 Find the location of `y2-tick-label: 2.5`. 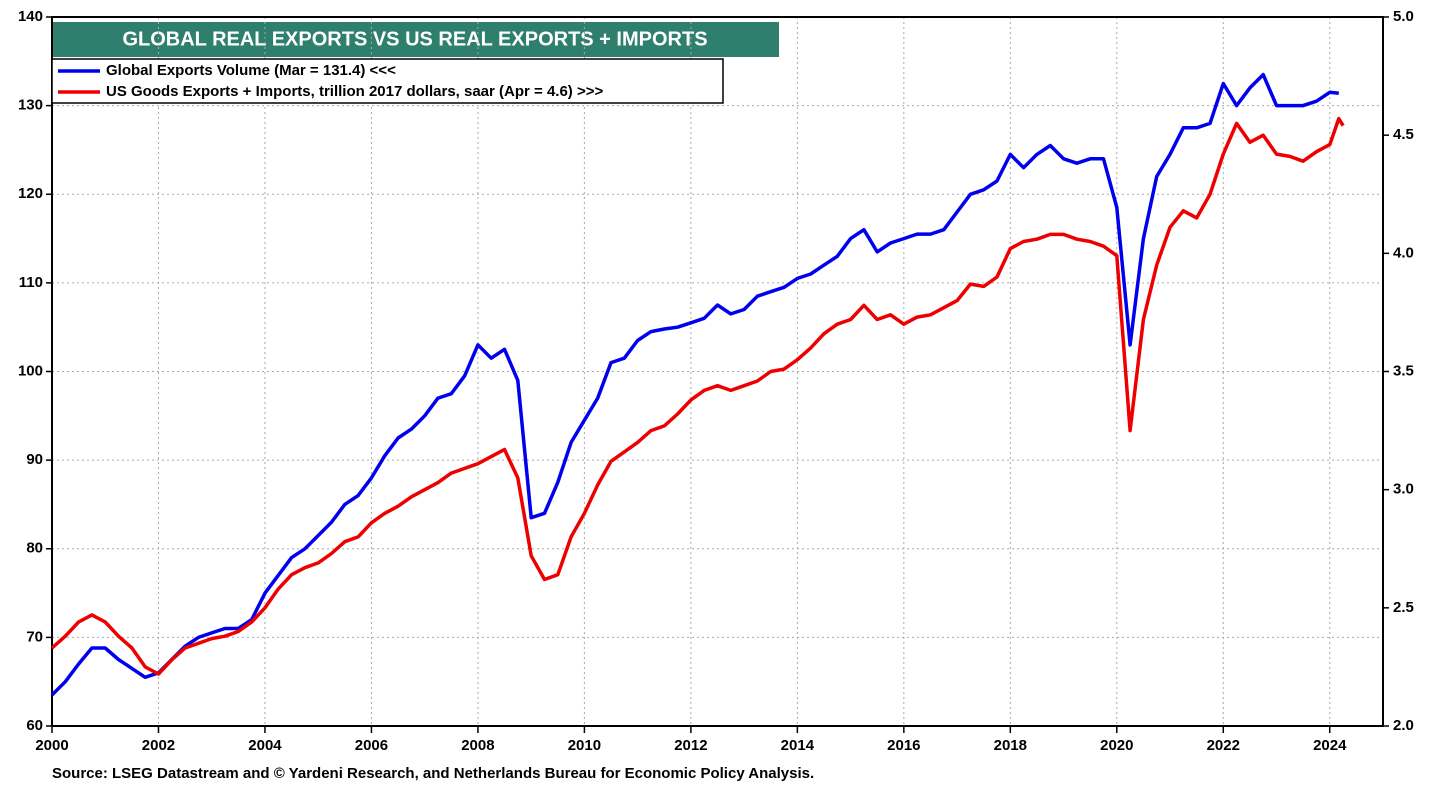

y2-tick-label: 2.5 is located at coordinates (1403, 607).